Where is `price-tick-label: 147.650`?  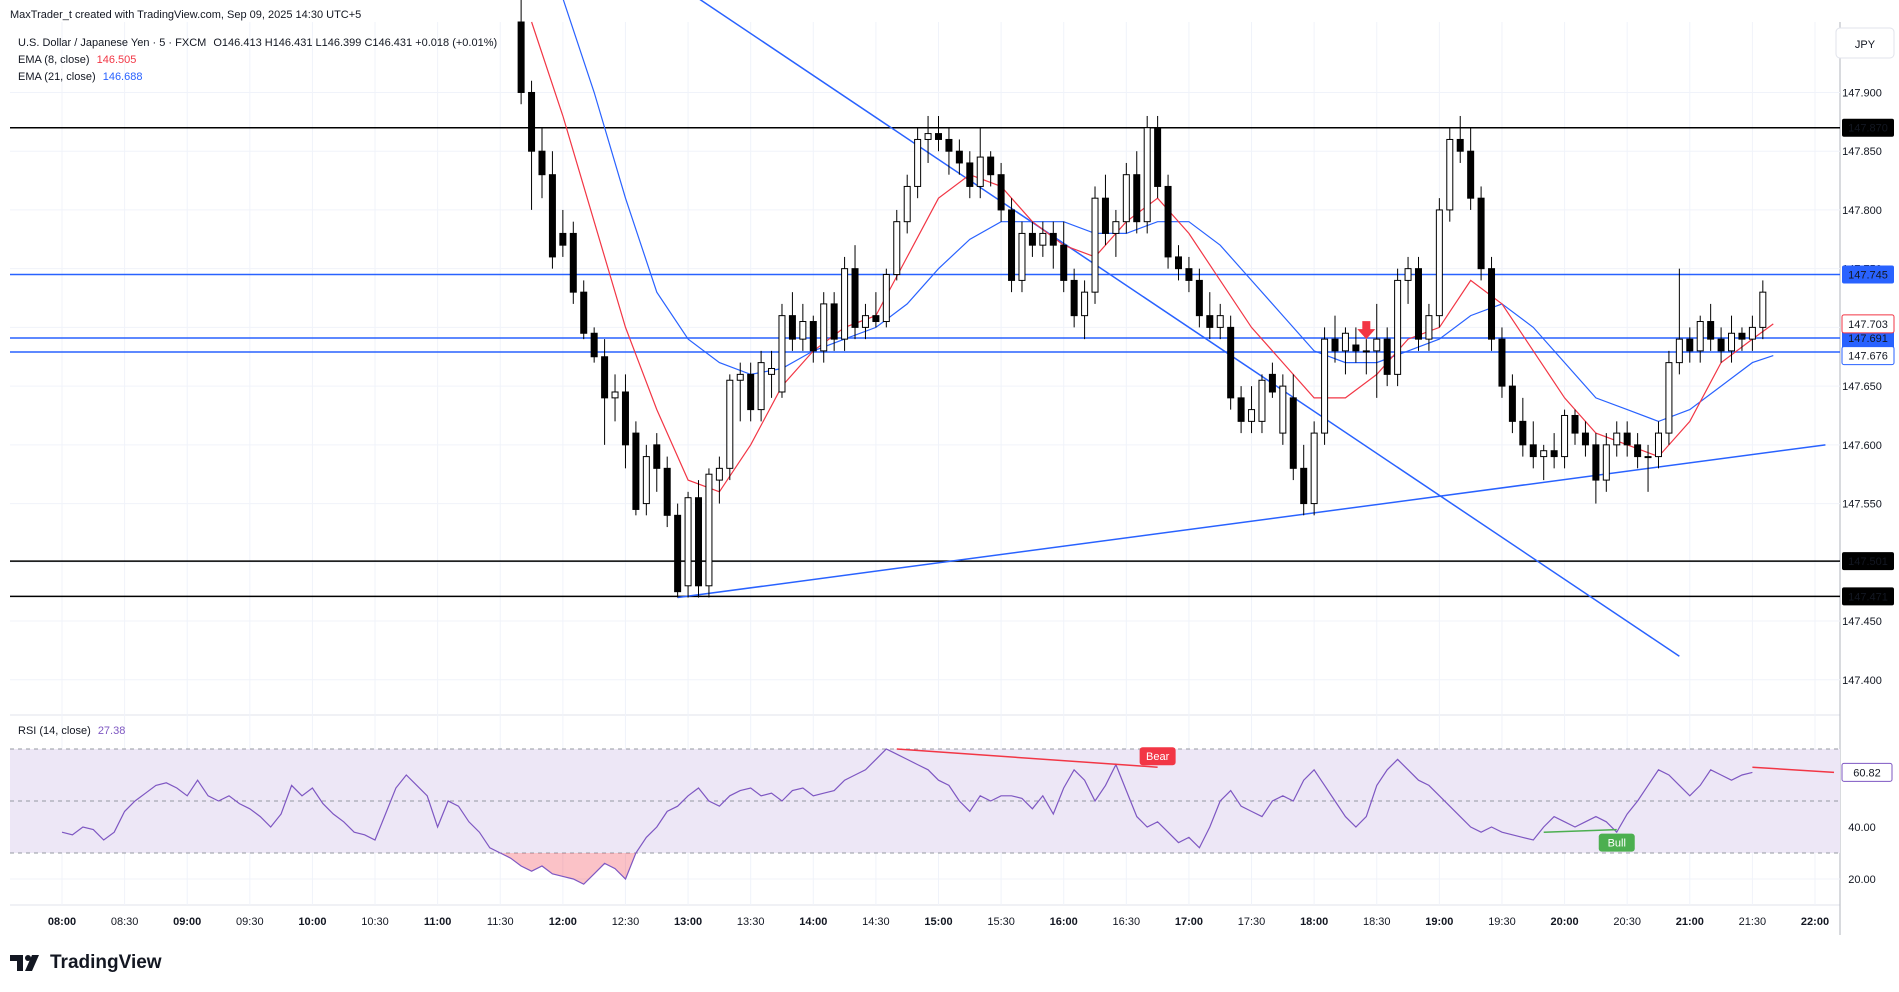
price-tick-label: 147.650 is located at coordinates (1862, 387).